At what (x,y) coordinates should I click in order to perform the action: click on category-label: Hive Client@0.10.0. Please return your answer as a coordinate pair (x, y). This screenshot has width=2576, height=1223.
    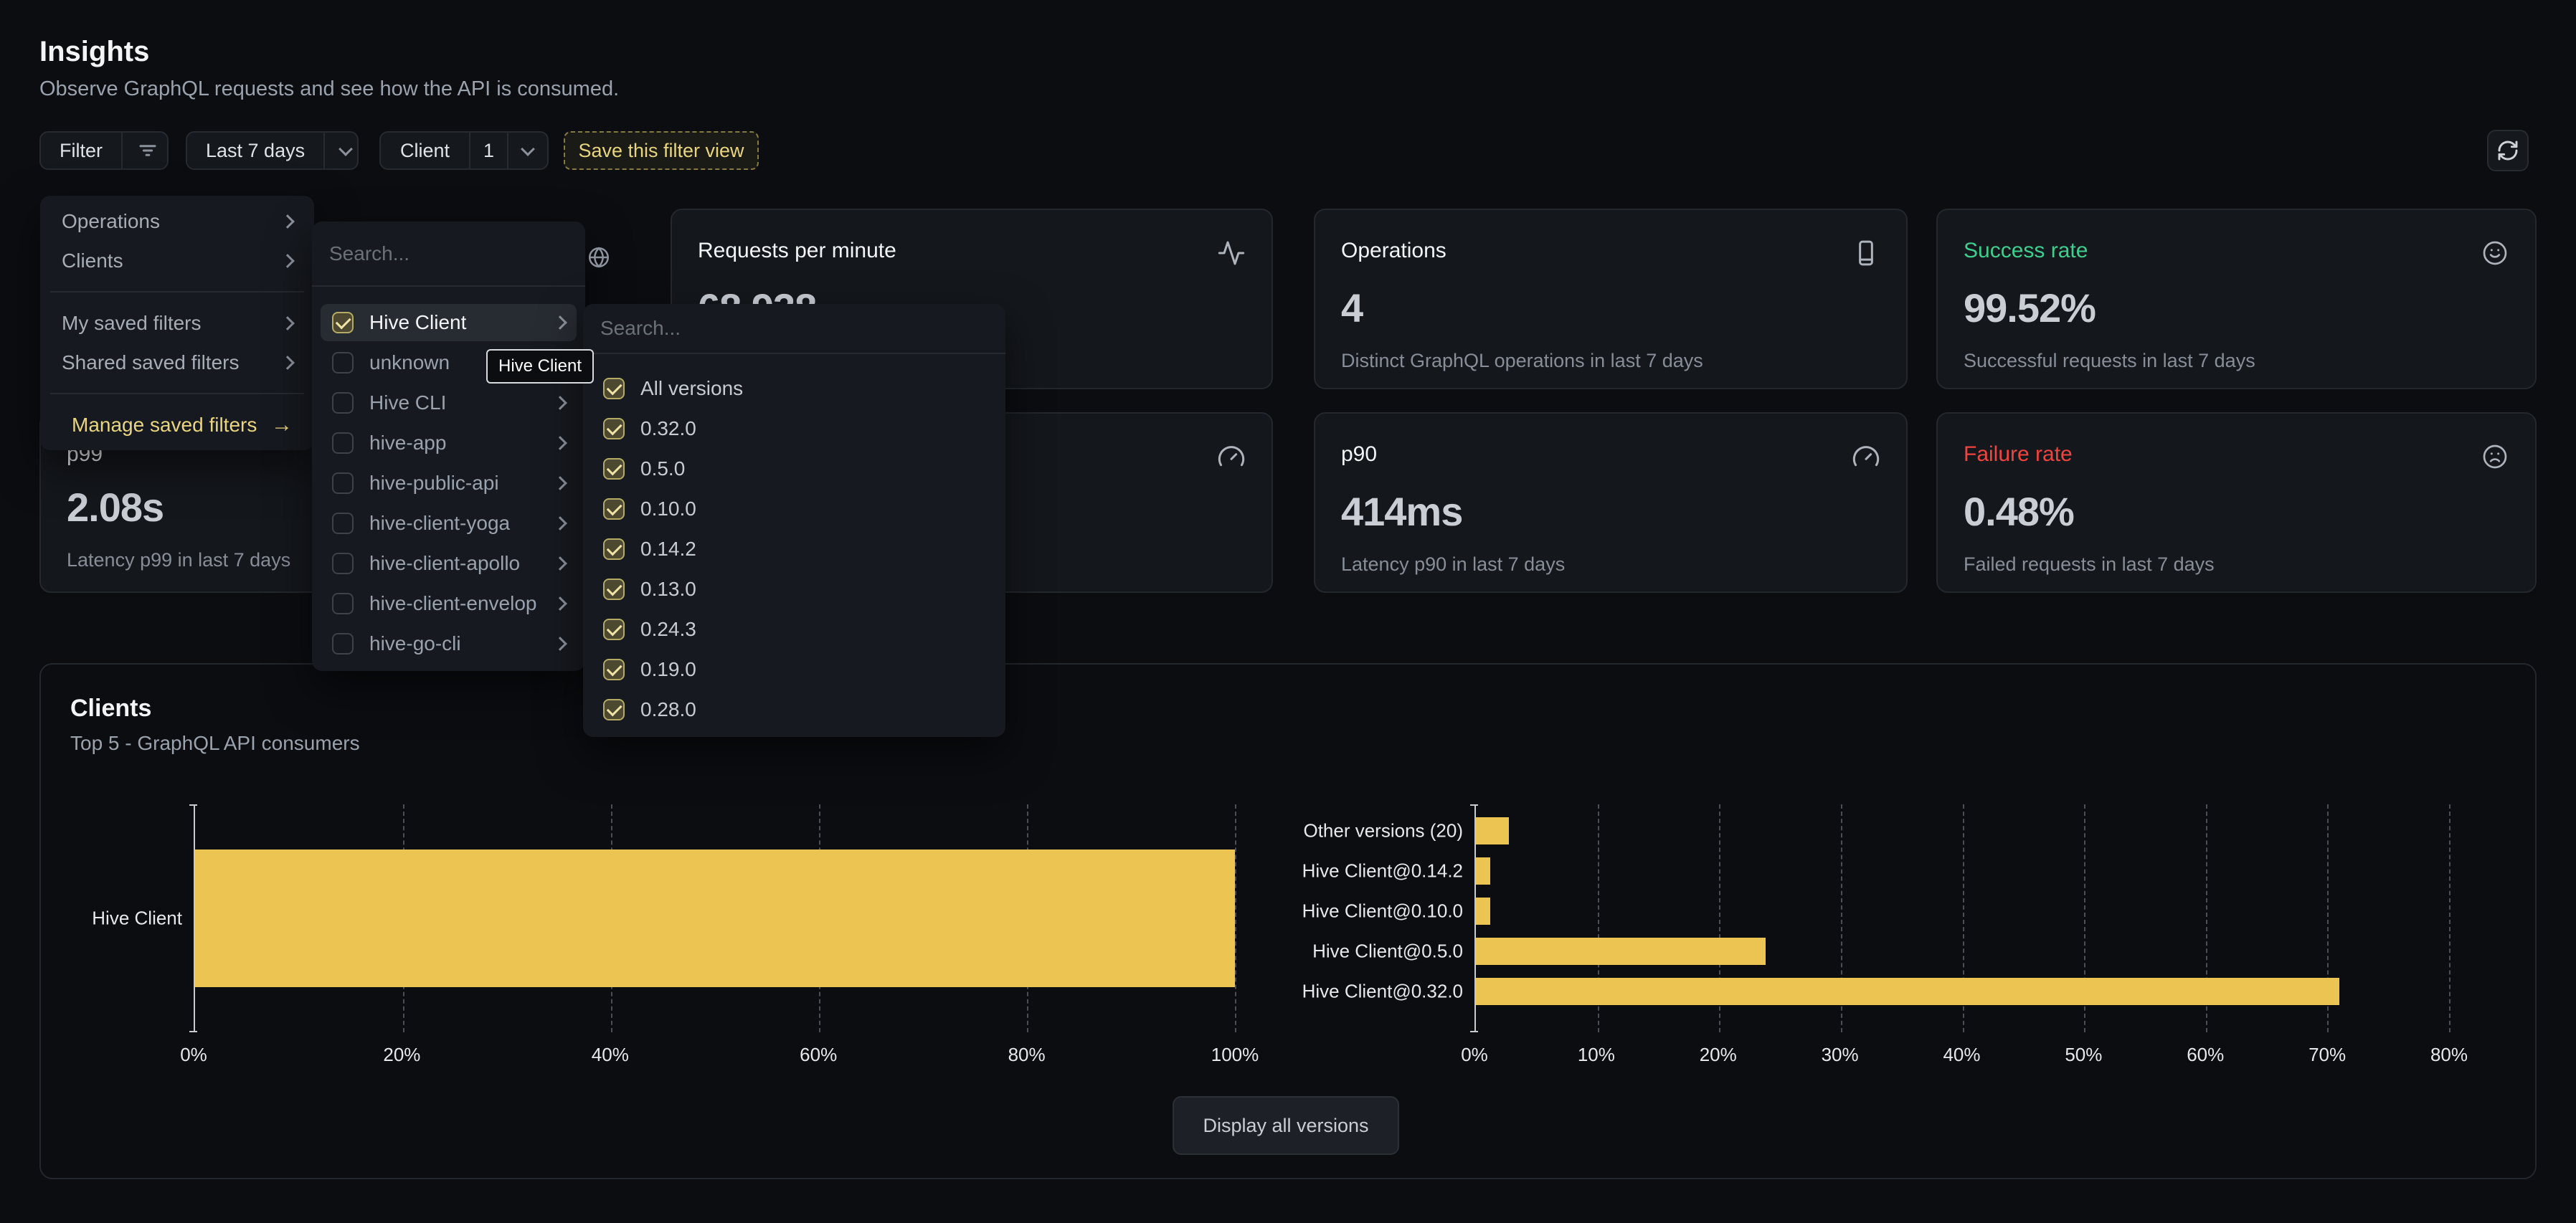
    Looking at the image, I should click on (1382, 911).